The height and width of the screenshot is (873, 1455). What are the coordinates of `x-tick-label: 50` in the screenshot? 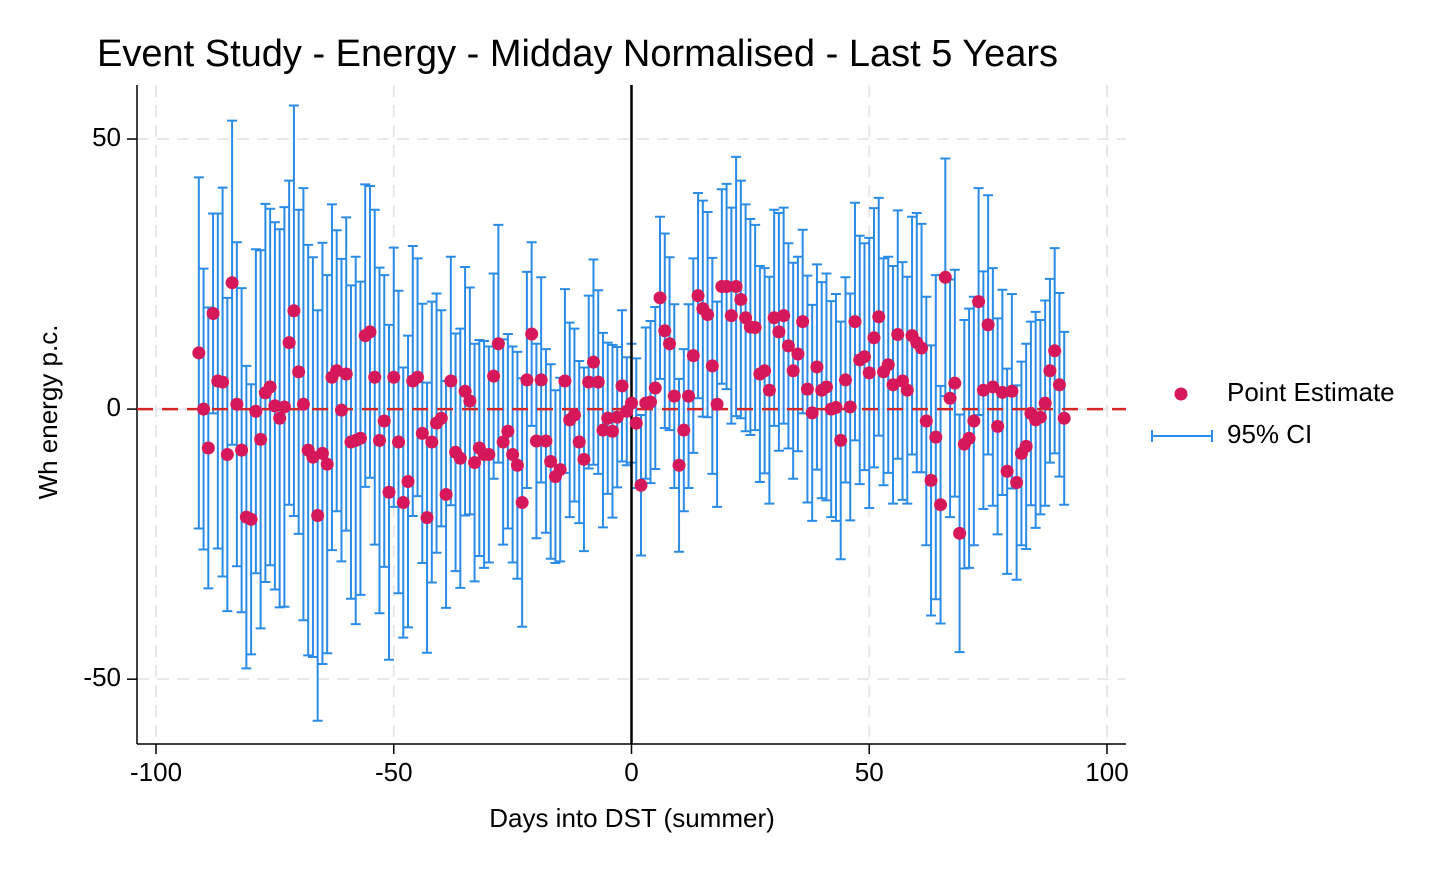 It's located at (869, 772).